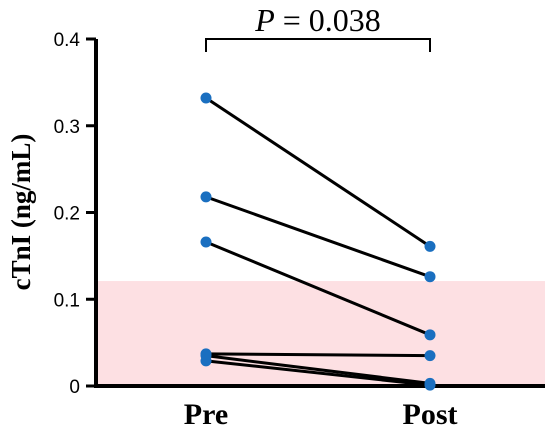 The width and height of the screenshot is (550, 433). Describe the element at coordinates (67, 214) in the screenshot. I see `y-tick-label: 0.2` at that location.